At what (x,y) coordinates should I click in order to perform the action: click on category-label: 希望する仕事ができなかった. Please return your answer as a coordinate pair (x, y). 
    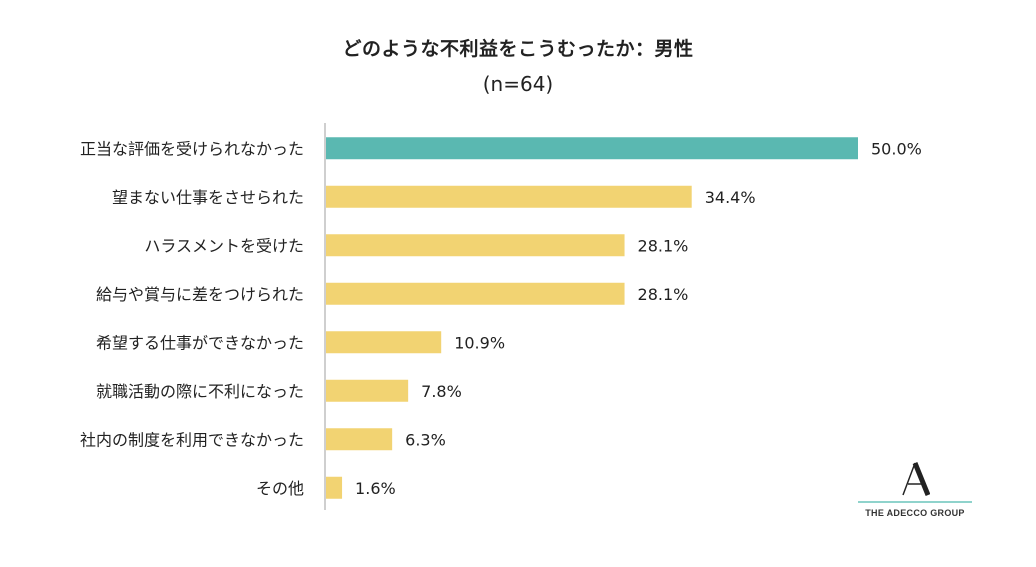
    Looking at the image, I should click on (200, 342).